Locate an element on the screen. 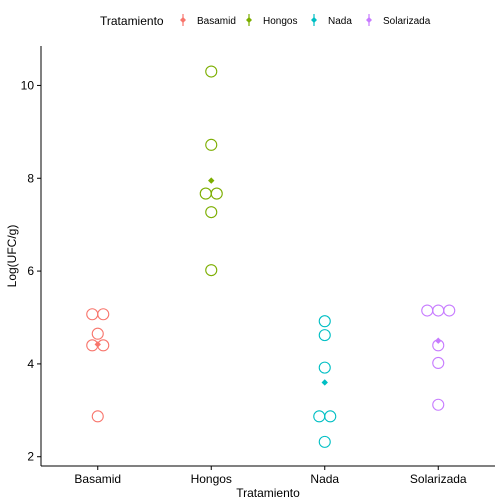  legend: Tratamiento Basamid Hongos Nada Solarizada is located at coordinates (265, 21).